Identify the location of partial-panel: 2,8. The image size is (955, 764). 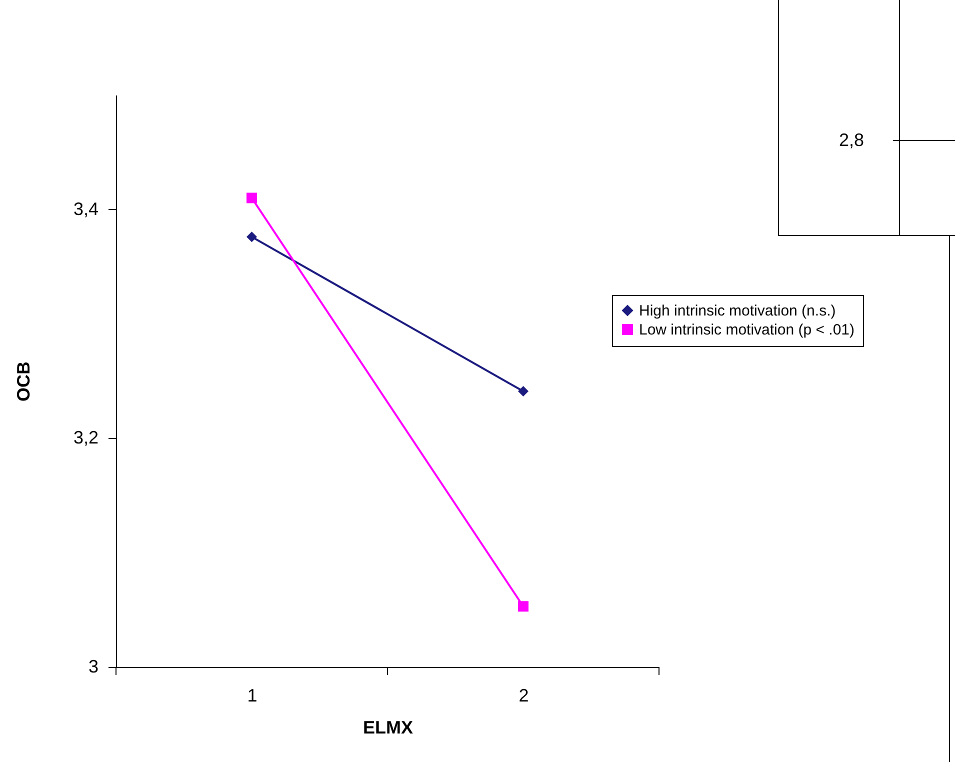
(866, 118).